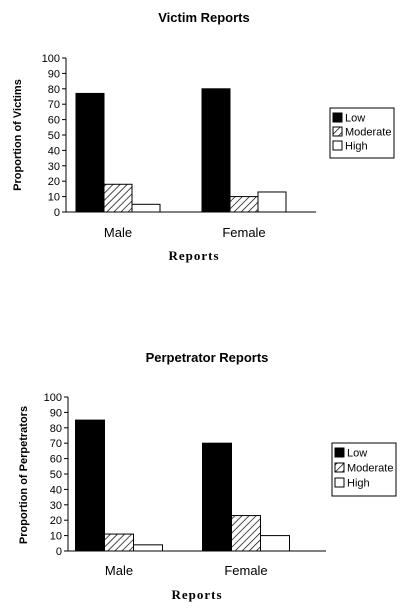 This screenshot has width=401, height=611. What do you see at coordinates (204, 17) in the screenshot?
I see `chart-title: Victim Reports` at bounding box center [204, 17].